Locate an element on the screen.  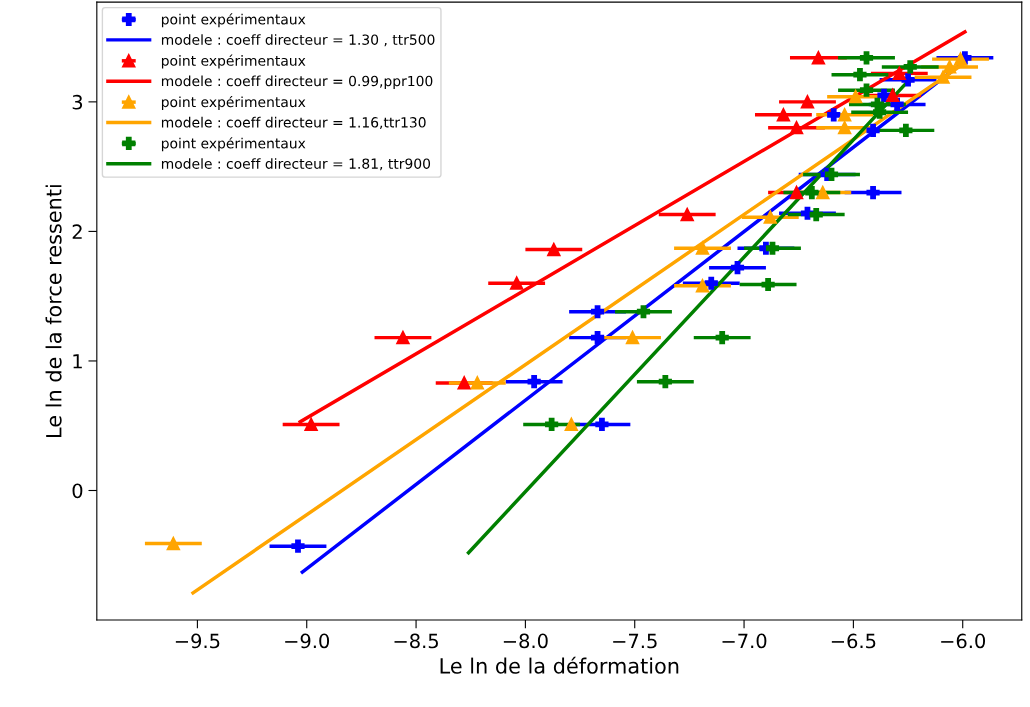
x-tick-label: −9.5 is located at coordinates (197, 641).